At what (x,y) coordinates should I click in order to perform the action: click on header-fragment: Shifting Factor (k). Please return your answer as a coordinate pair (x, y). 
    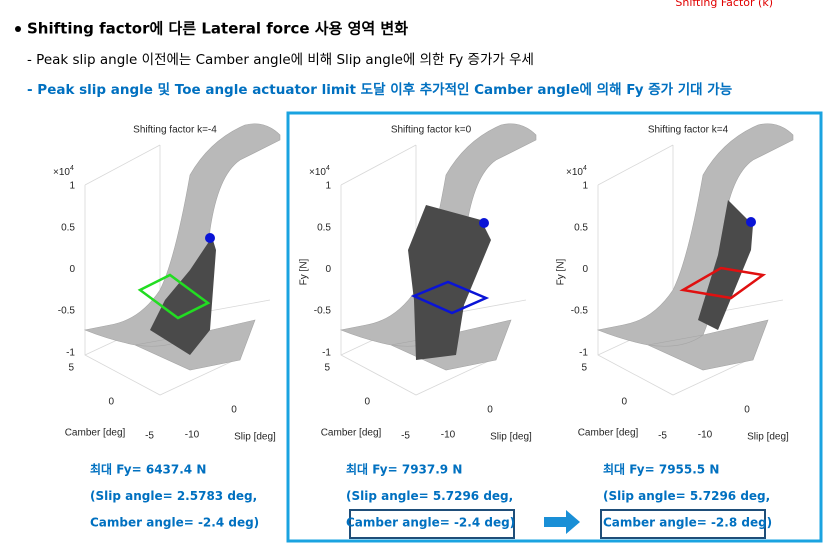
    Looking at the image, I should click on (724, 4).